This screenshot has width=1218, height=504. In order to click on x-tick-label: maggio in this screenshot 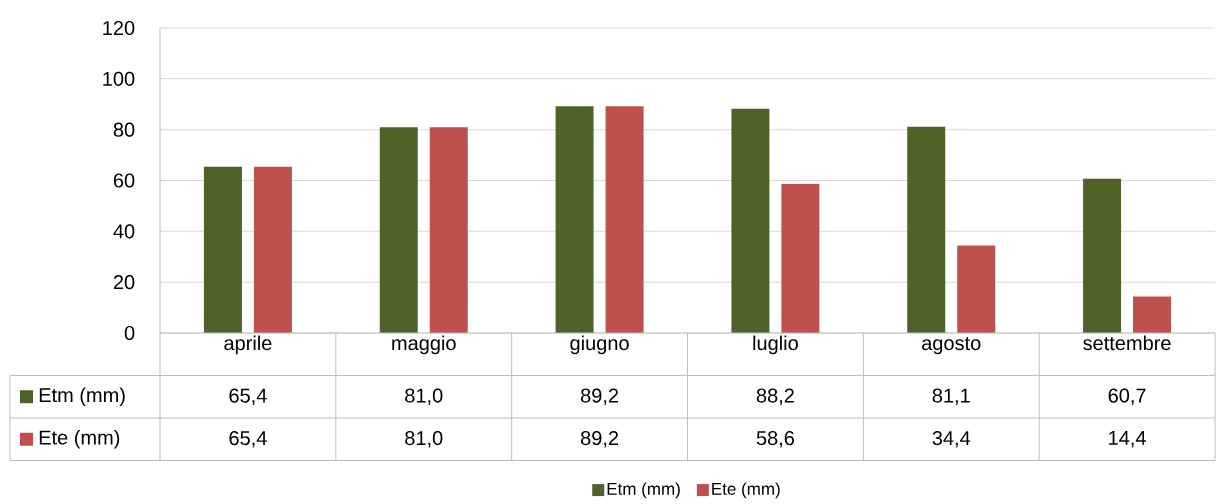, I will do `click(424, 345)`.